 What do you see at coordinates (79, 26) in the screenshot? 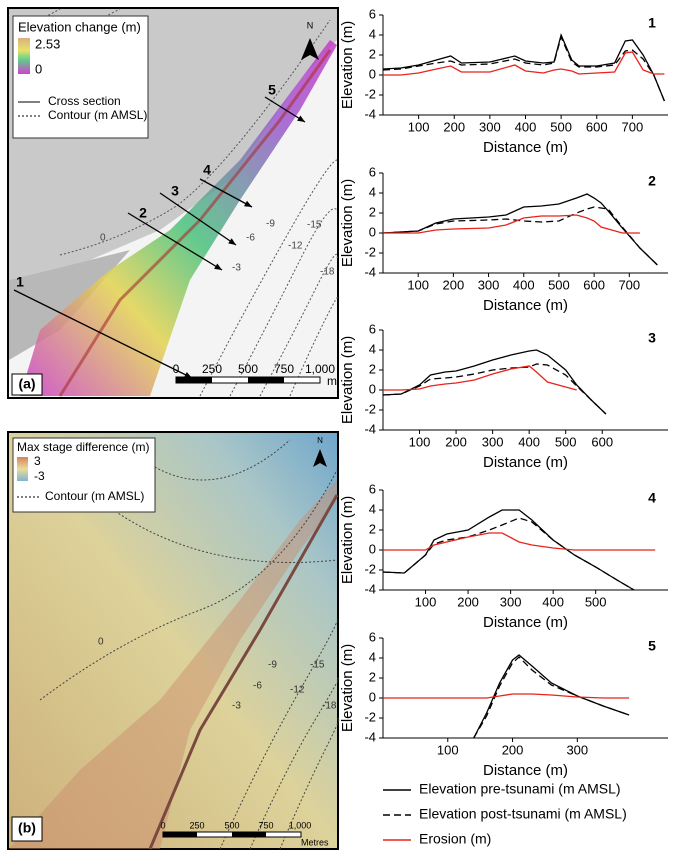
I see `legend-title: Elevation change (m)` at bounding box center [79, 26].